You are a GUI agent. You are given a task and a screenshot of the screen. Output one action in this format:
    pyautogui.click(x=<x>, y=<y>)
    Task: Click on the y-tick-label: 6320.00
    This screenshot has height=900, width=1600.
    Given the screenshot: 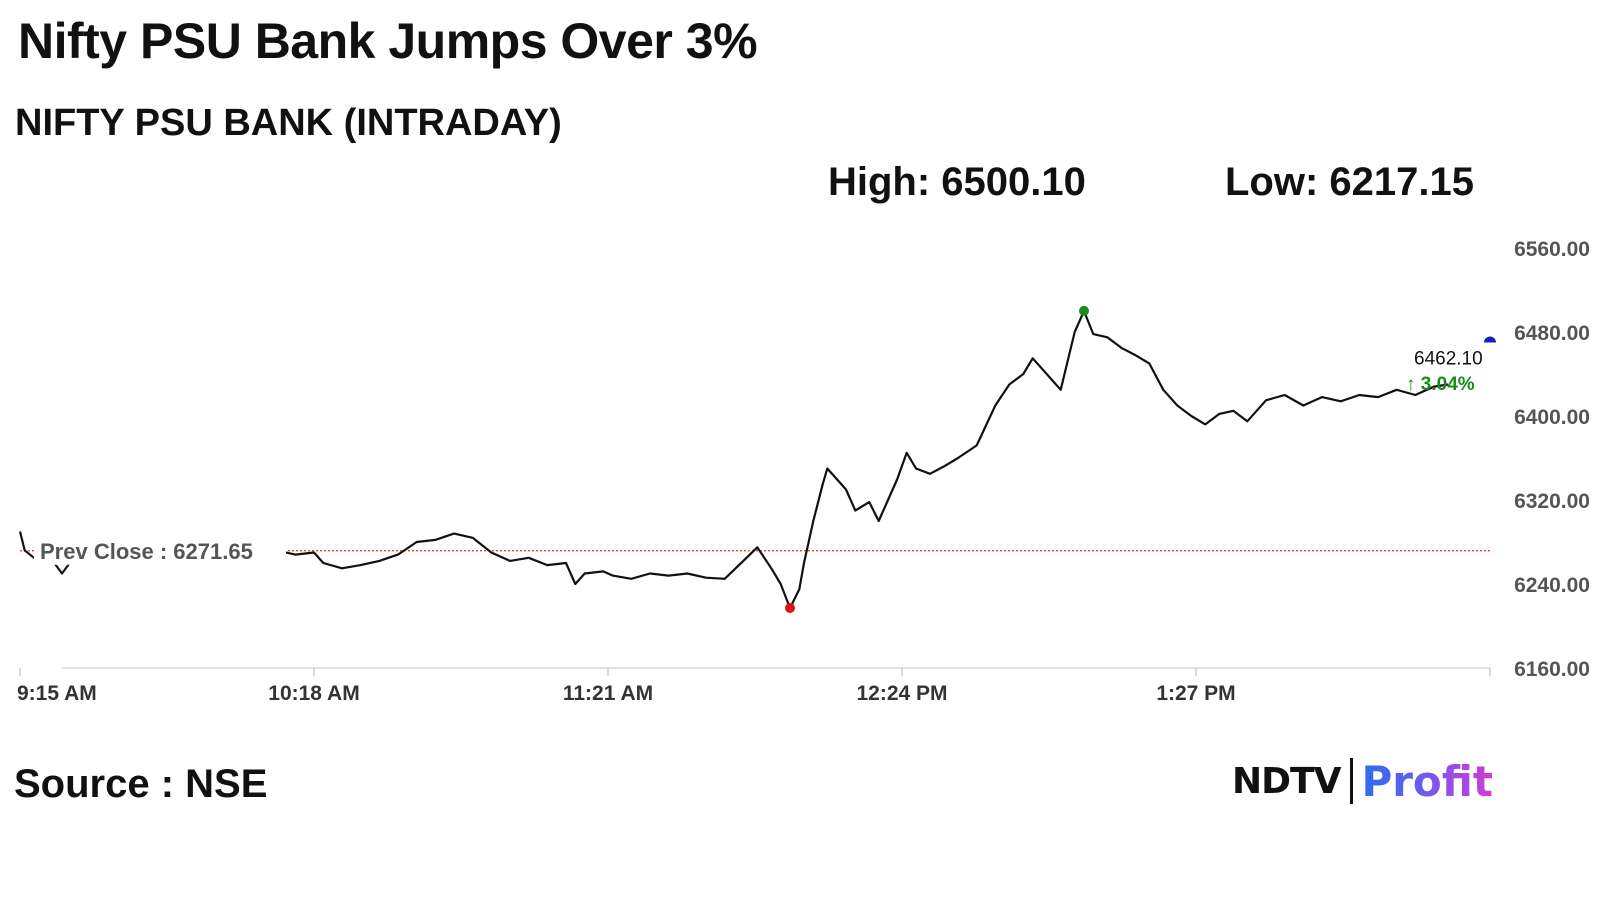 What is the action you would take?
    pyautogui.click(x=1552, y=501)
    